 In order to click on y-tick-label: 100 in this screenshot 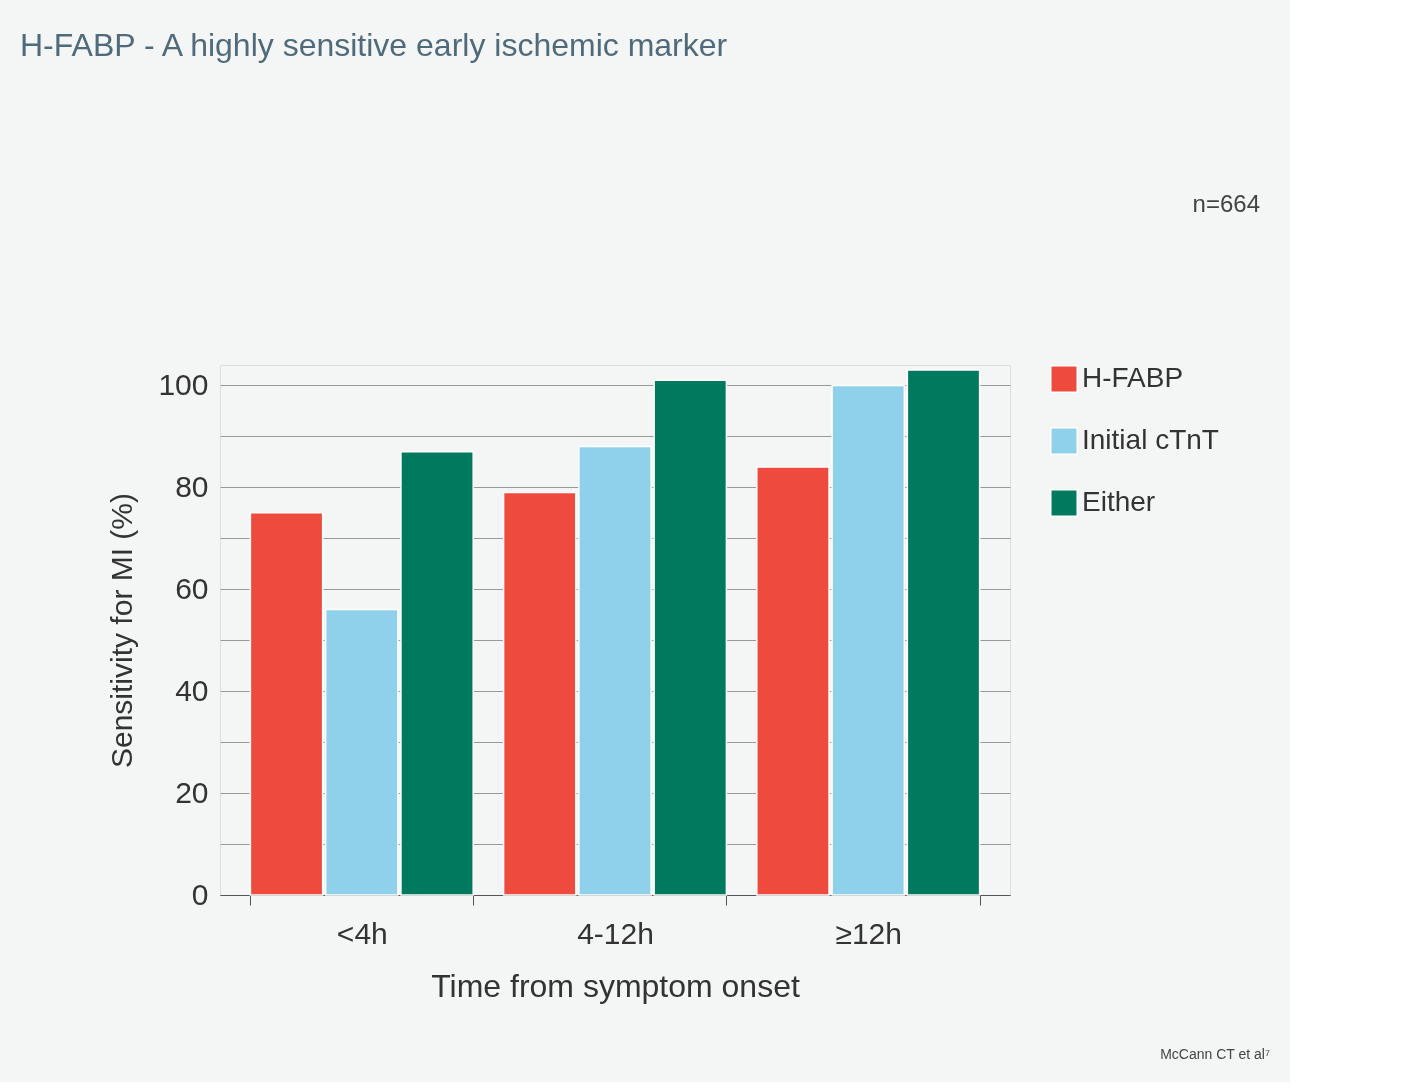, I will do `click(183, 384)`.